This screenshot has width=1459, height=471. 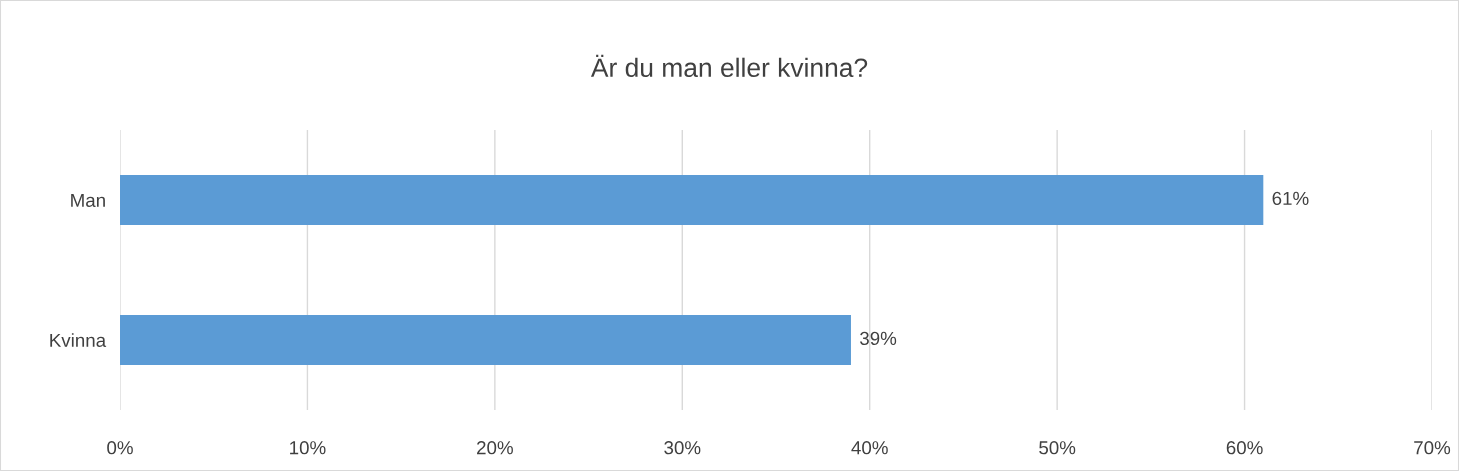 I want to click on data-label: 61%, so click(x=1290, y=198).